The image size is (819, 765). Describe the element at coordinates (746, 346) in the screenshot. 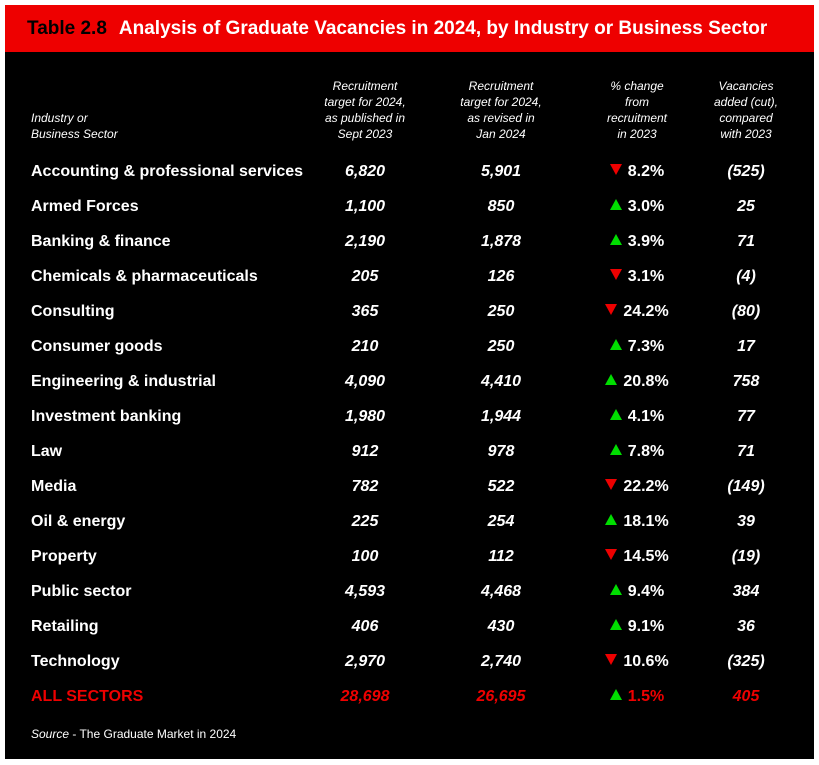

I see `vacancies-added-cell: 17` at that location.